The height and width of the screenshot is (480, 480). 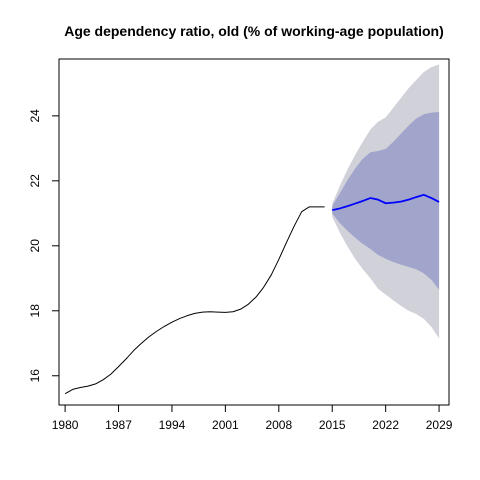 I want to click on x-tick-label: 1987, so click(x=118, y=425).